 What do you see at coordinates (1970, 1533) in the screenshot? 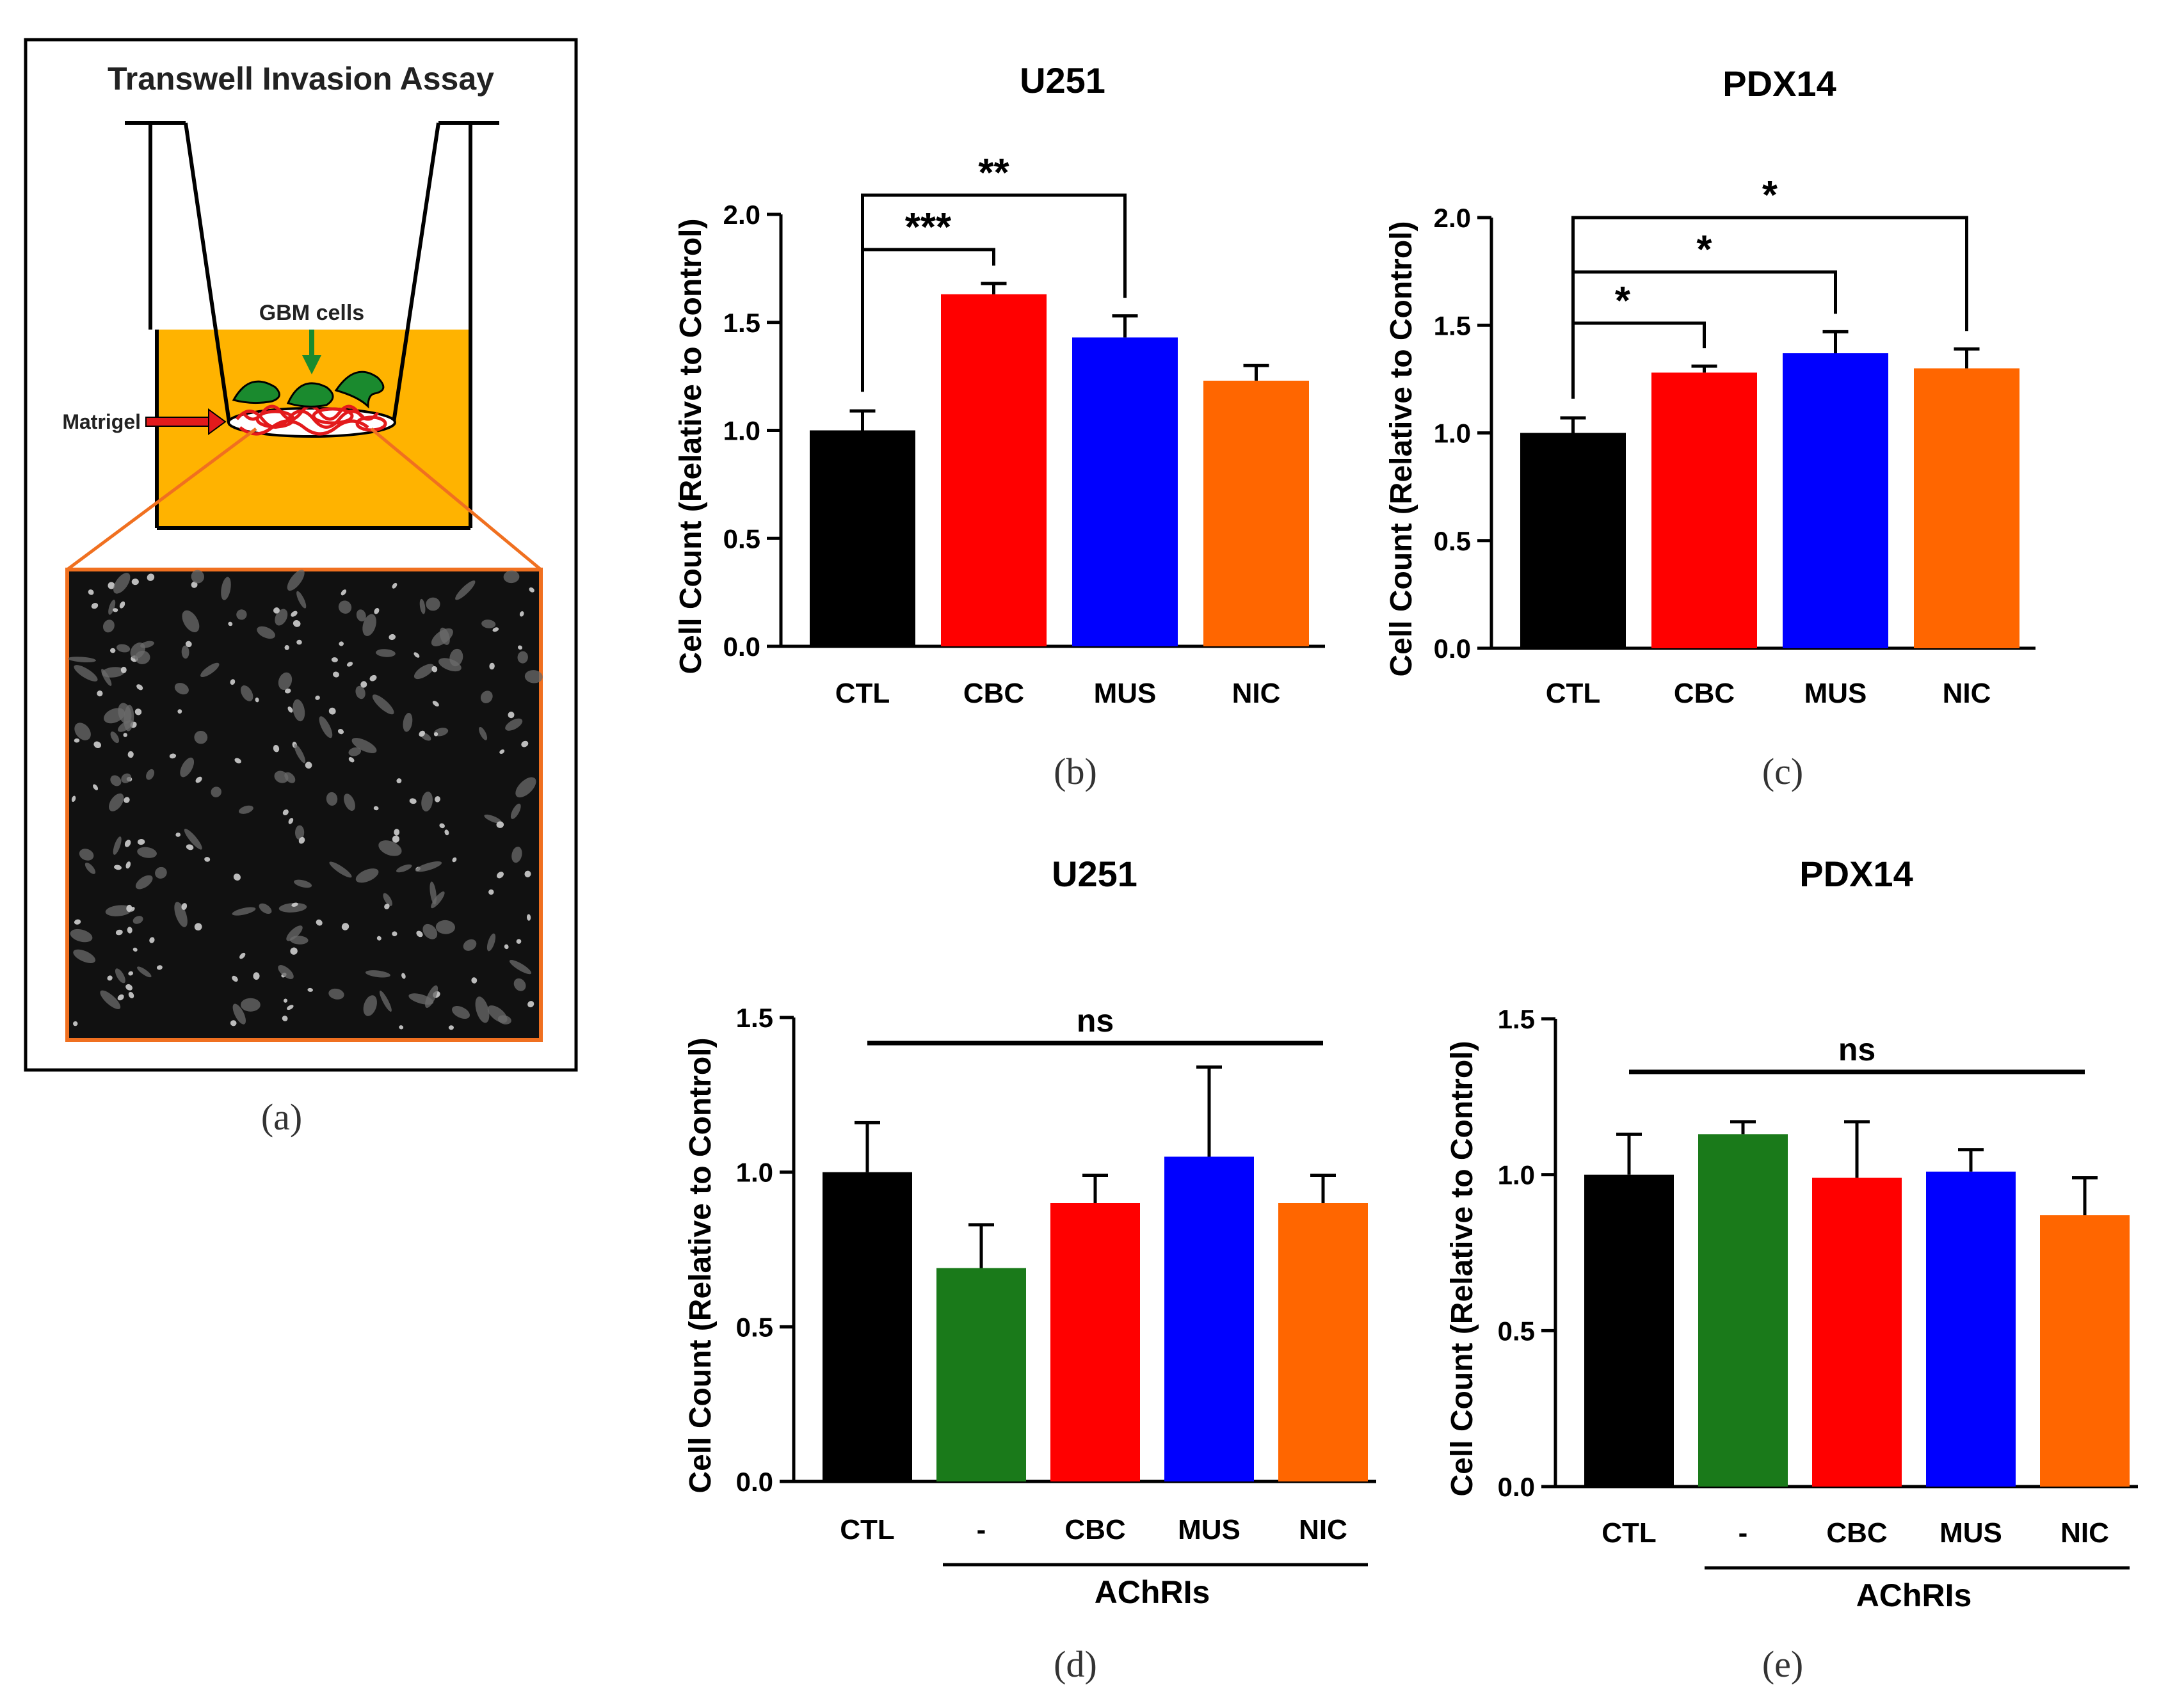
I see `x-tick-label: MUS` at bounding box center [1970, 1533].